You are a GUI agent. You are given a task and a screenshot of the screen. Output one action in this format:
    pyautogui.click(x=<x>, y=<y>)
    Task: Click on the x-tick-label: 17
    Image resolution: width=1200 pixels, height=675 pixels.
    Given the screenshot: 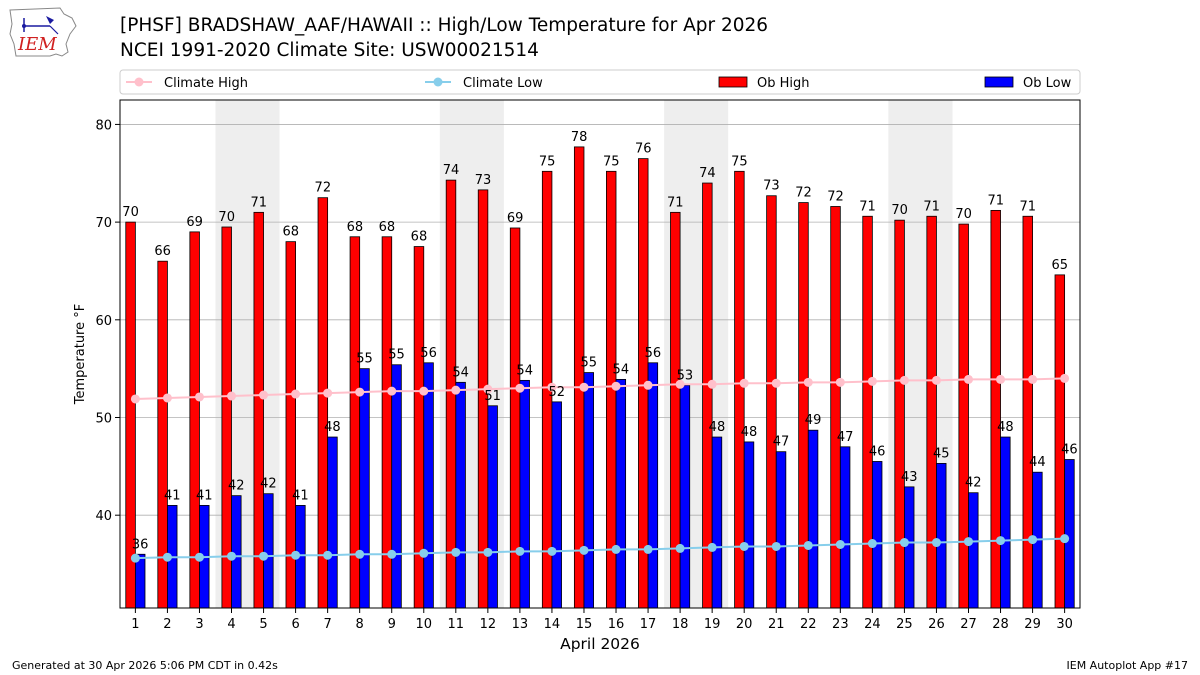 What is the action you would take?
    pyautogui.click(x=648, y=624)
    